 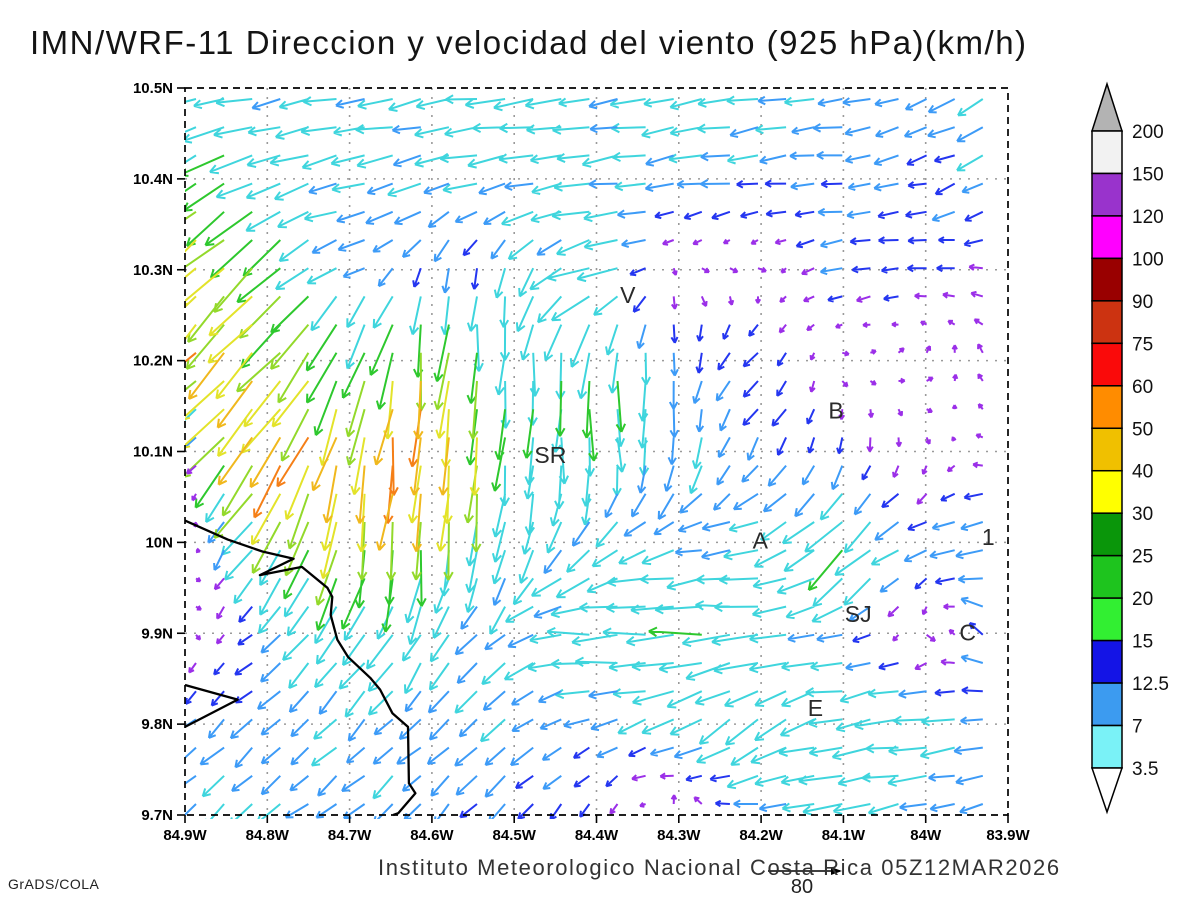 What do you see at coordinates (268, 835) in the screenshot?
I see `x-axis-tick-label: 84.8W` at bounding box center [268, 835].